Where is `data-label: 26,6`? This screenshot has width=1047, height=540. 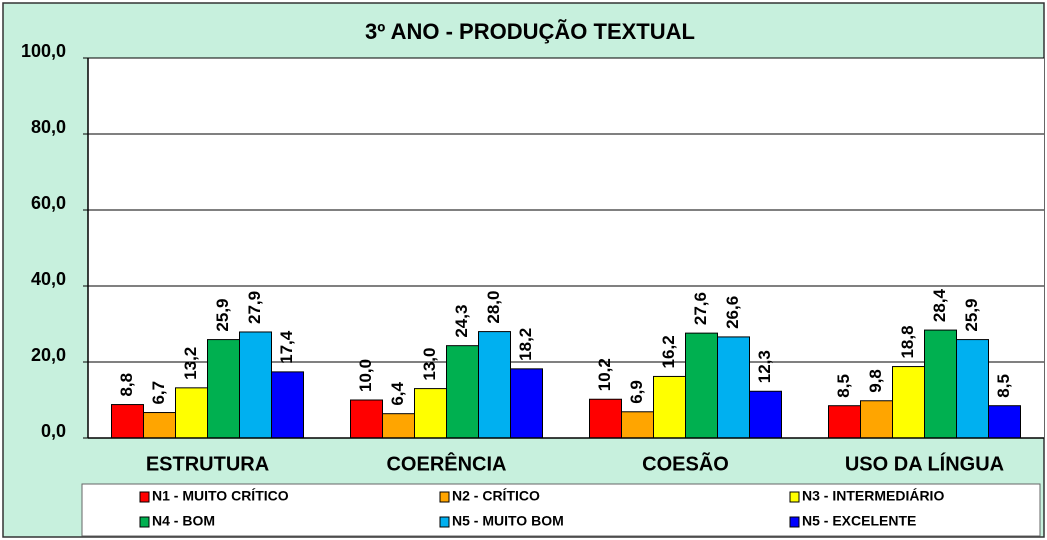
data-label: 26,6 is located at coordinates (732, 312).